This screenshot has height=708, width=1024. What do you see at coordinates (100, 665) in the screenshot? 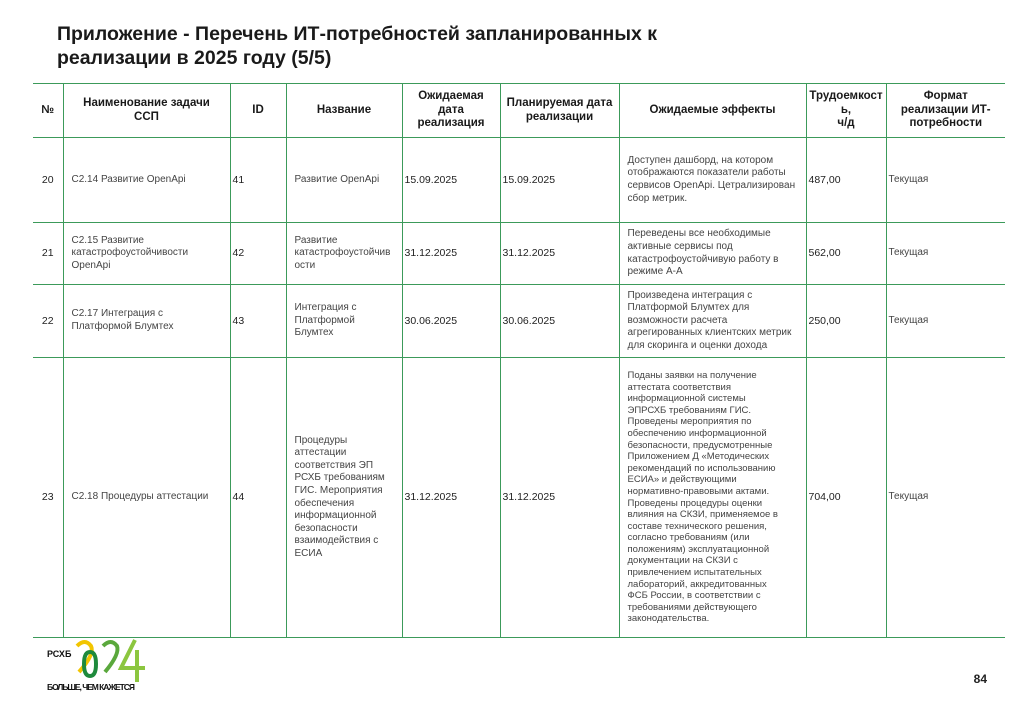
I see `rshb-2024-logo: РСХБ БОЛЬШЕ, ЧЕМ КАЖЕТСЯ` at bounding box center [100, 665].